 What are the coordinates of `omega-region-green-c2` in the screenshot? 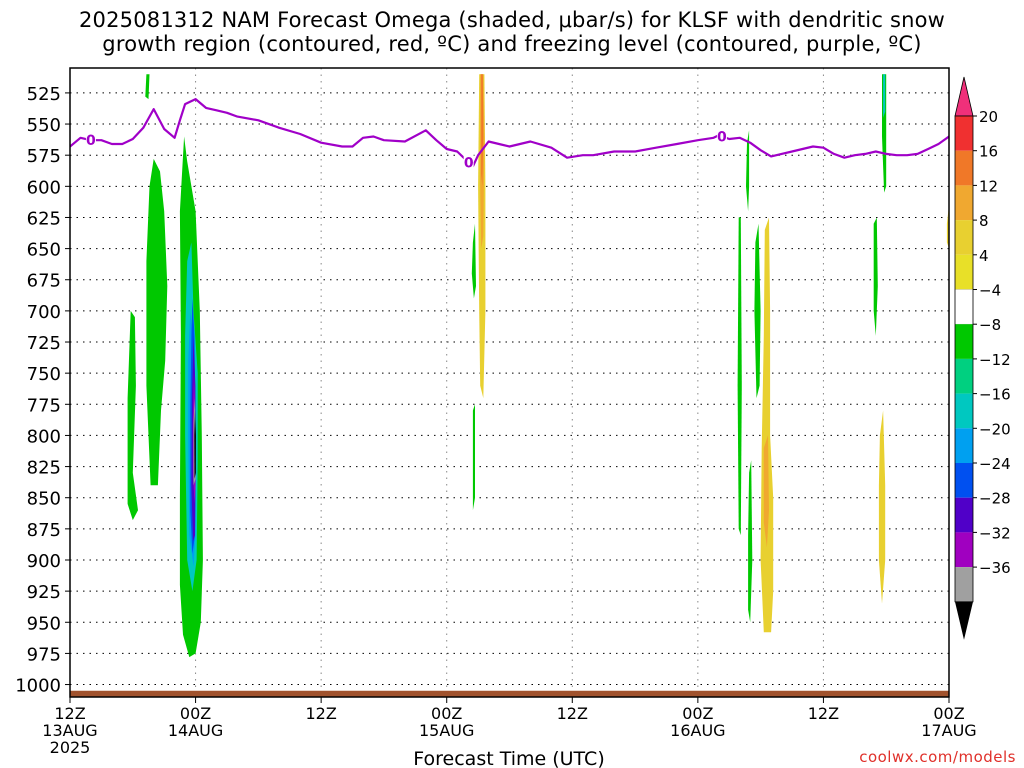 It's located at (739, 376).